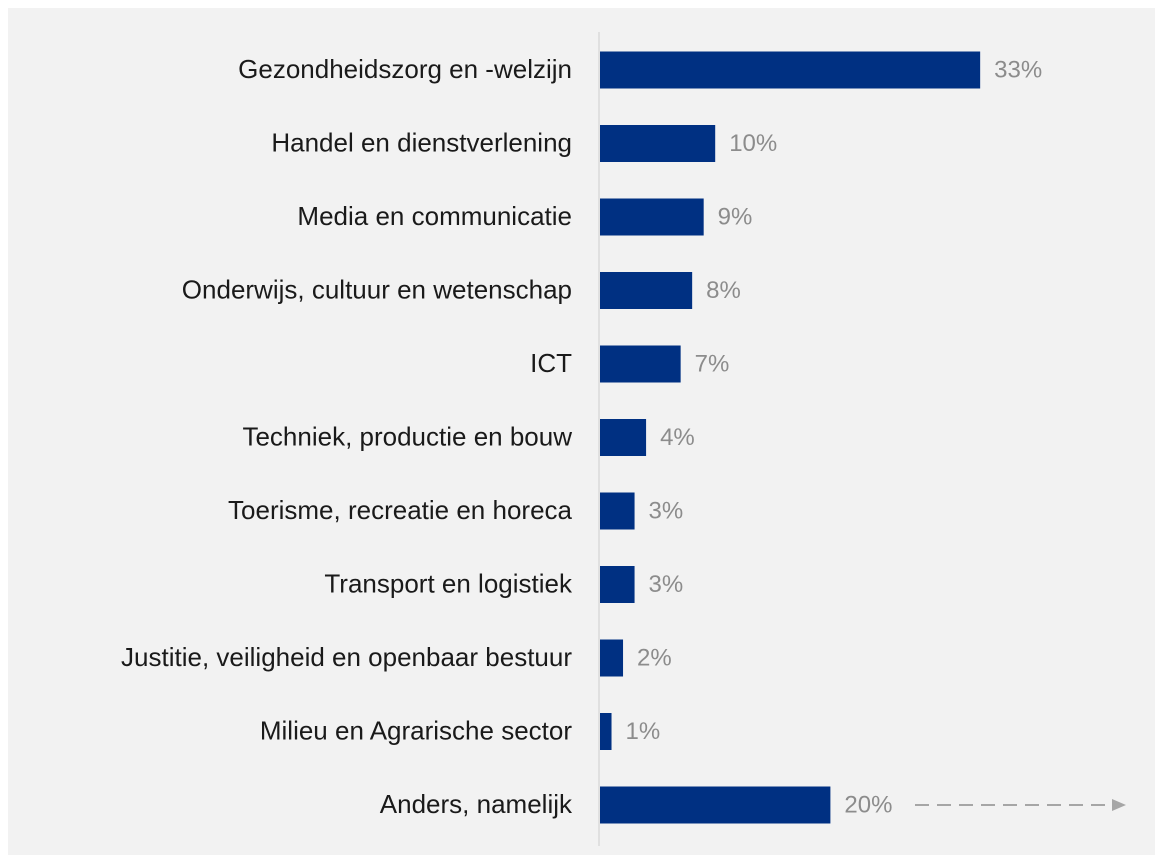 The height and width of the screenshot is (863, 1163). What do you see at coordinates (735, 216) in the screenshot?
I see `value-label: 9%` at bounding box center [735, 216].